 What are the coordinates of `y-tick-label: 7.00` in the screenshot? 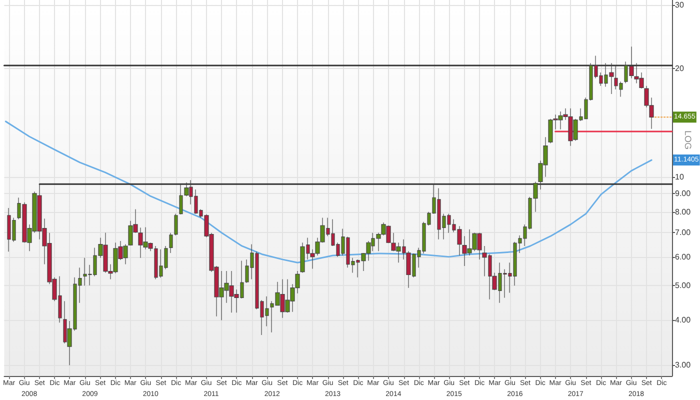 It's located at (683, 233).